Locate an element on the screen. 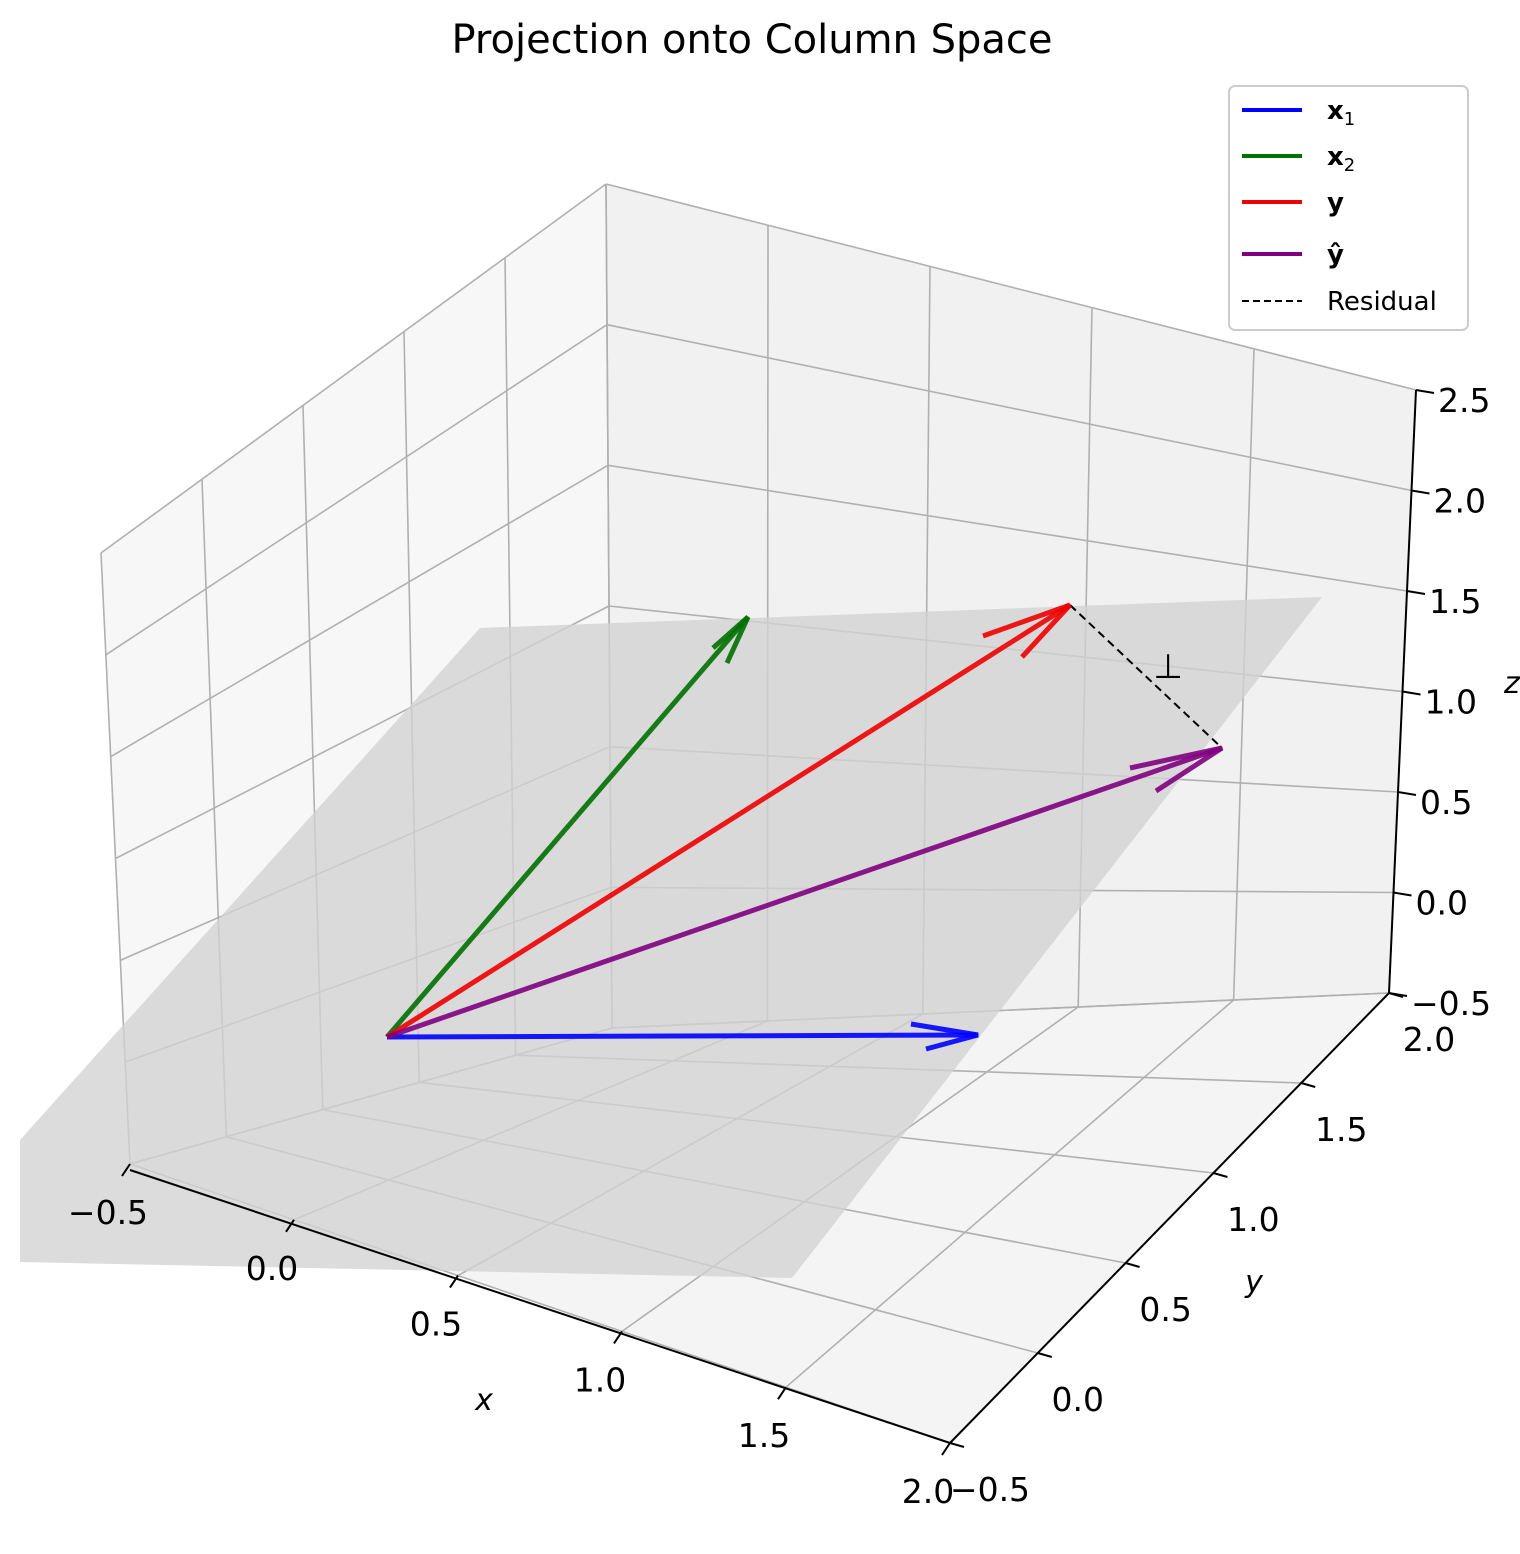 Image resolution: width=1520 pixels, height=1554 pixels. legend-frame is located at coordinates (1348, 208).